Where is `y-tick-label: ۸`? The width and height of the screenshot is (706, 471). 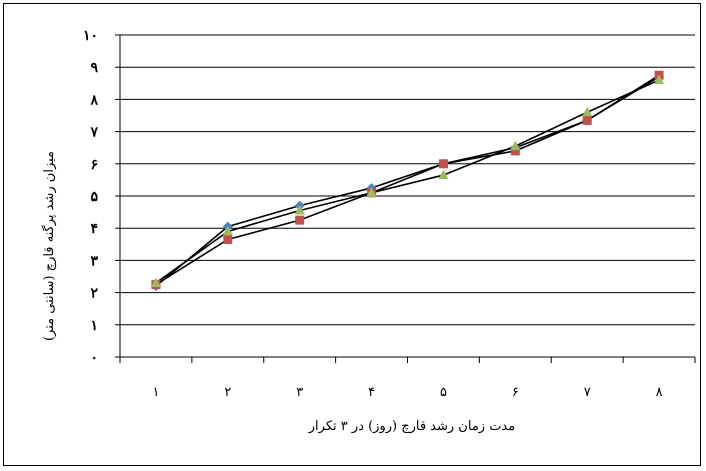
y-tick-label: ۸ is located at coordinates (93, 100).